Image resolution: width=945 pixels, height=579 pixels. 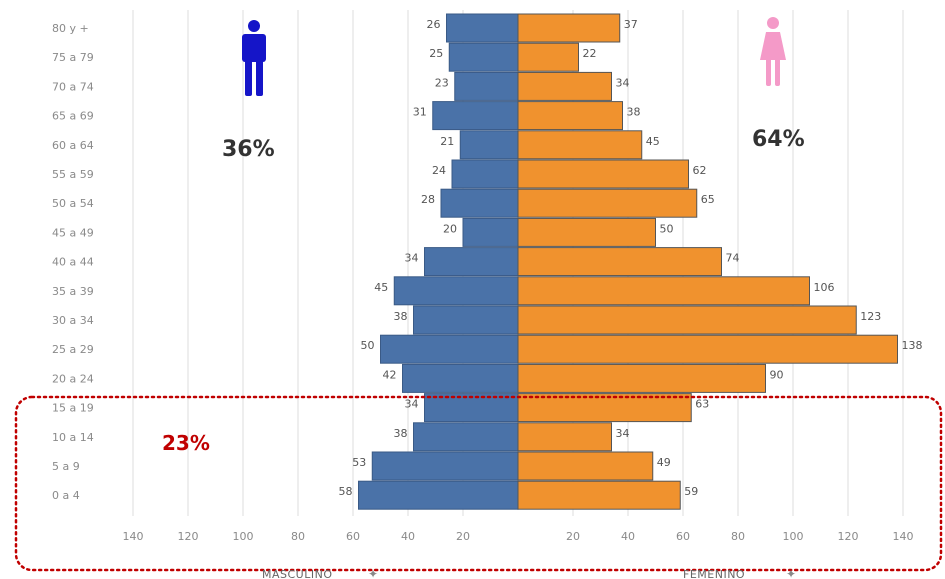 I want to click on female-person-icon, so click(x=773, y=51).